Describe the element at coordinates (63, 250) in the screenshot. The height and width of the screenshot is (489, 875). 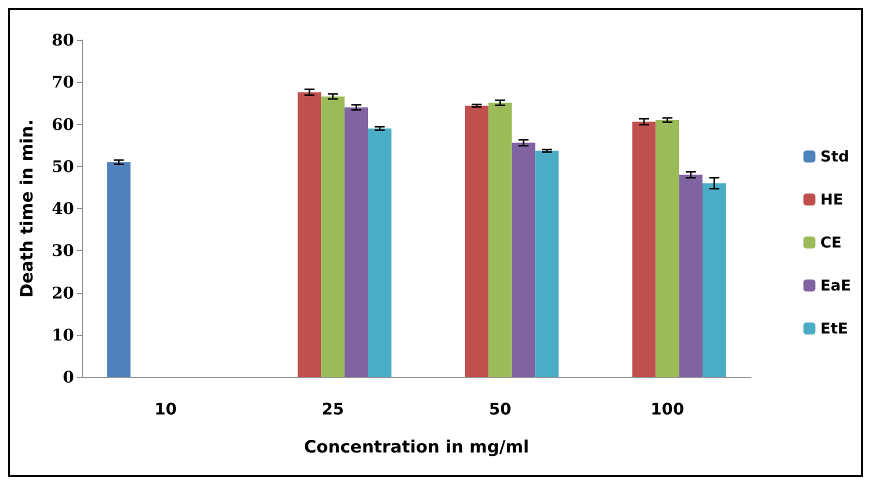
I see `y-tick-label: 30` at that location.